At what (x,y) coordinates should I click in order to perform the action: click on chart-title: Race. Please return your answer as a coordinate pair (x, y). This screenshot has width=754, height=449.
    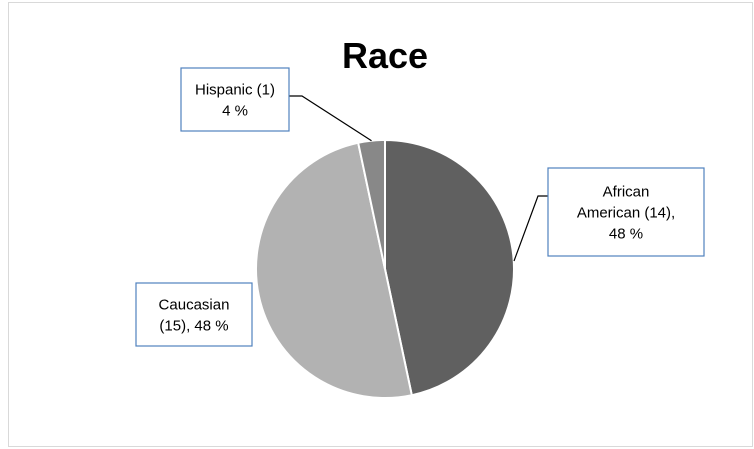
    Looking at the image, I should click on (385, 55).